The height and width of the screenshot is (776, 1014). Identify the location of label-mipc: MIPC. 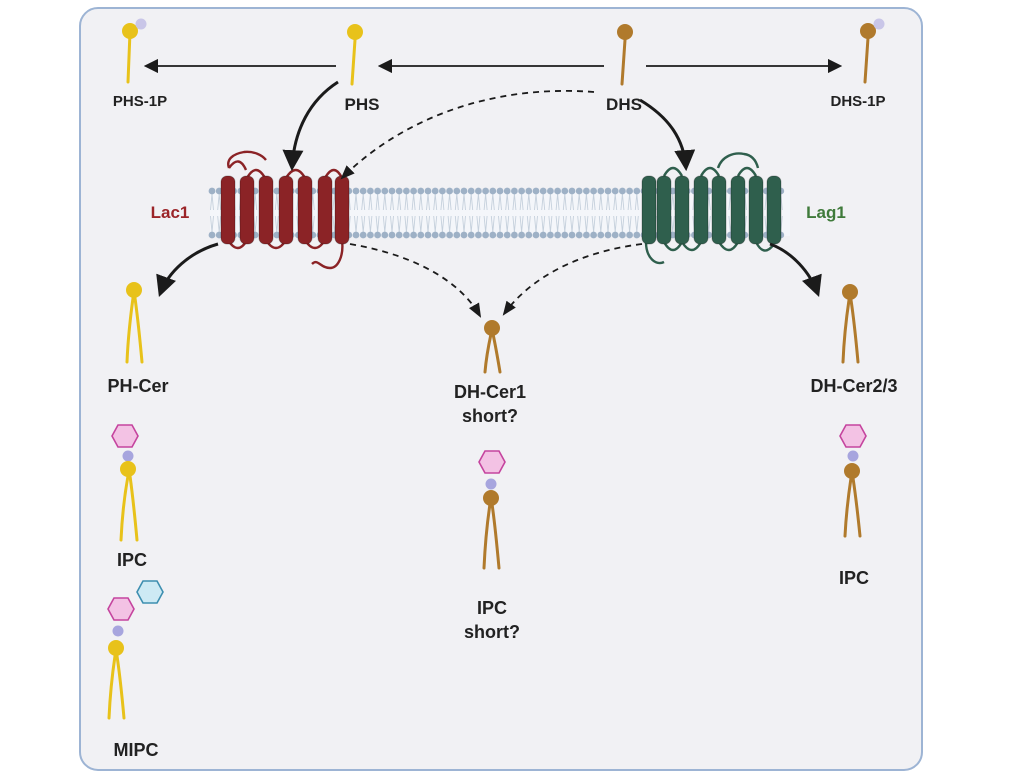
(136, 750).